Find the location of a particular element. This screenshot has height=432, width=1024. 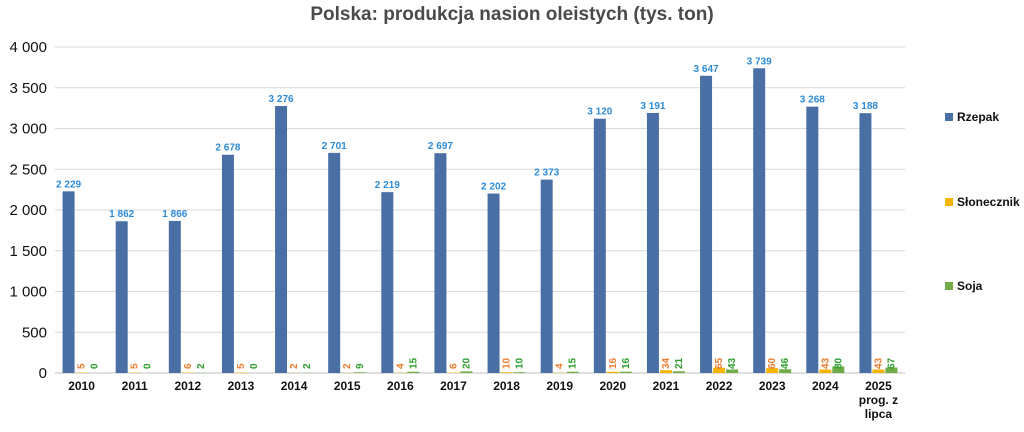

data-label-rzepak: 3 191 is located at coordinates (652, 106).